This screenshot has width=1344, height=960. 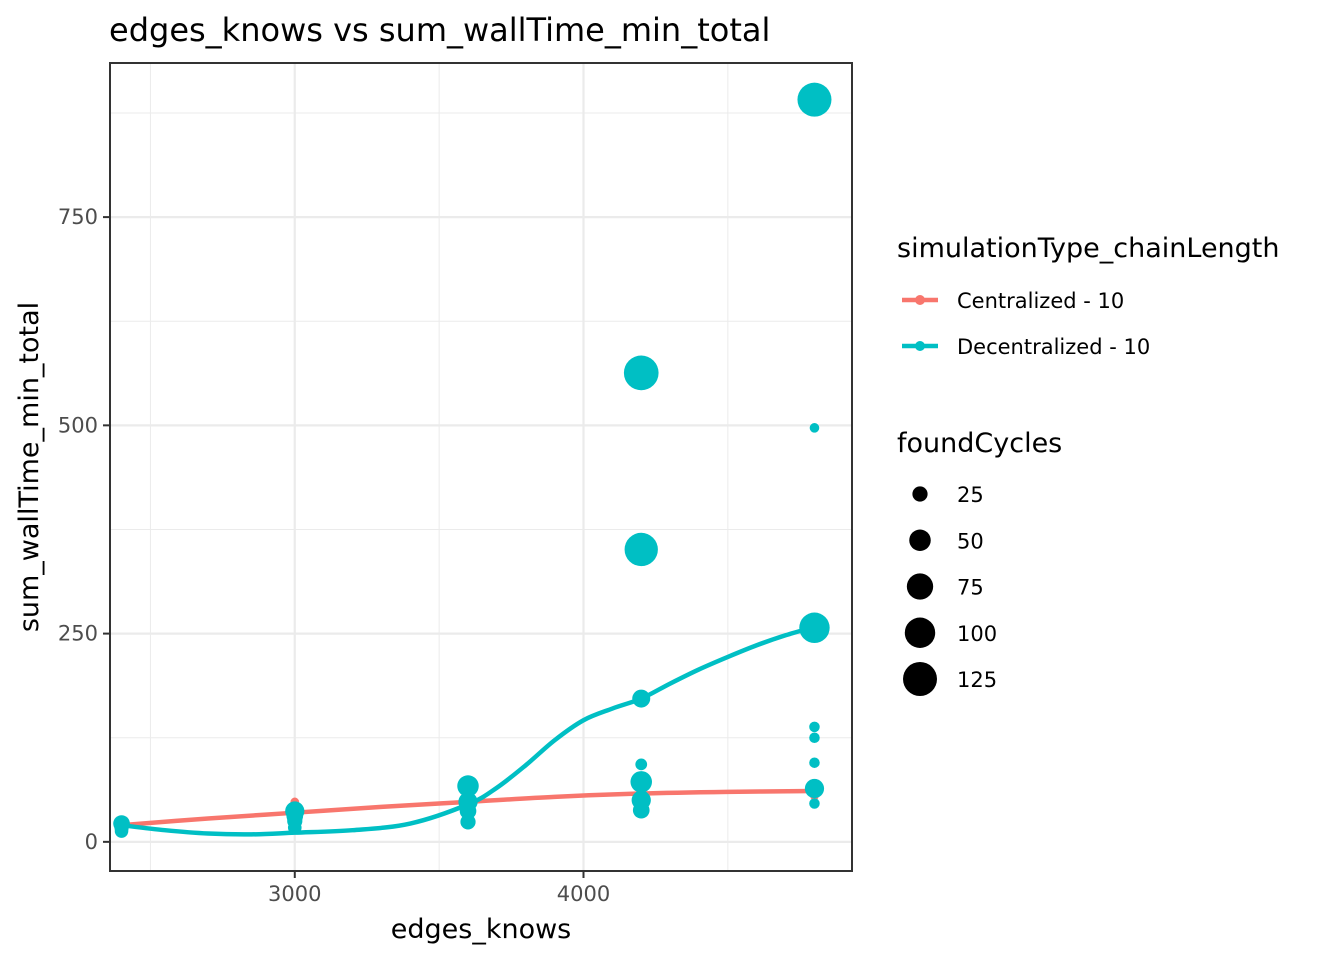 What do you see at coordinates (1026, 324) in the screenshot?
I see `legend-color-keys: Centralized - 10 Decentralized - 10` at bounding box center [1026, 324].